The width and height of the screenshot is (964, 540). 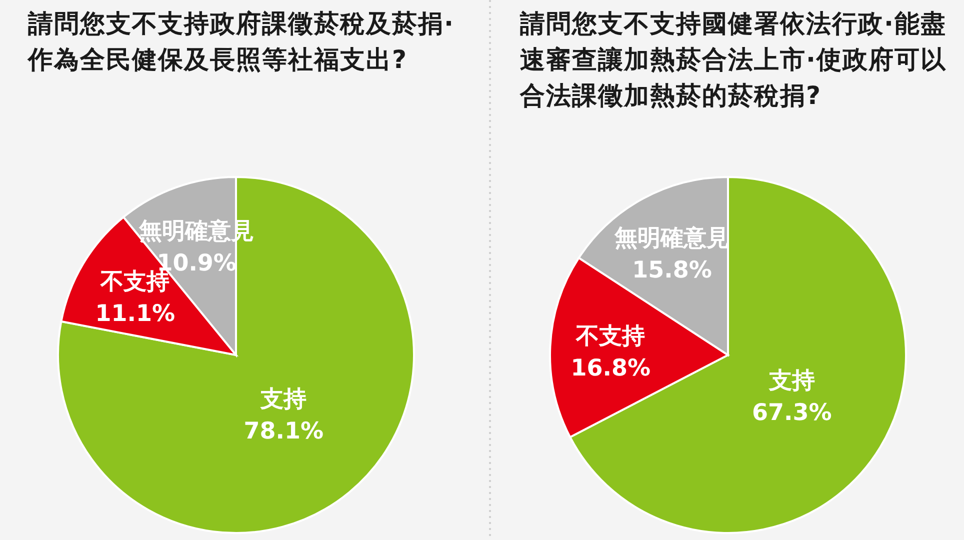 What do you see at coordinates (135, 313) in the screenshot?
I see `data-label: 11.1%` at bounding box center [135, 313].